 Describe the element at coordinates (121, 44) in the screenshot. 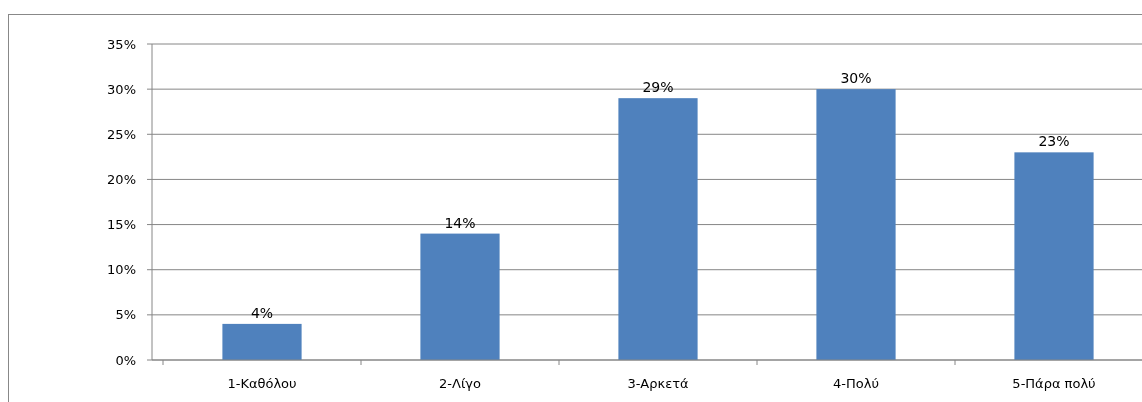

I see `y-tick-label: 35%` at that location.